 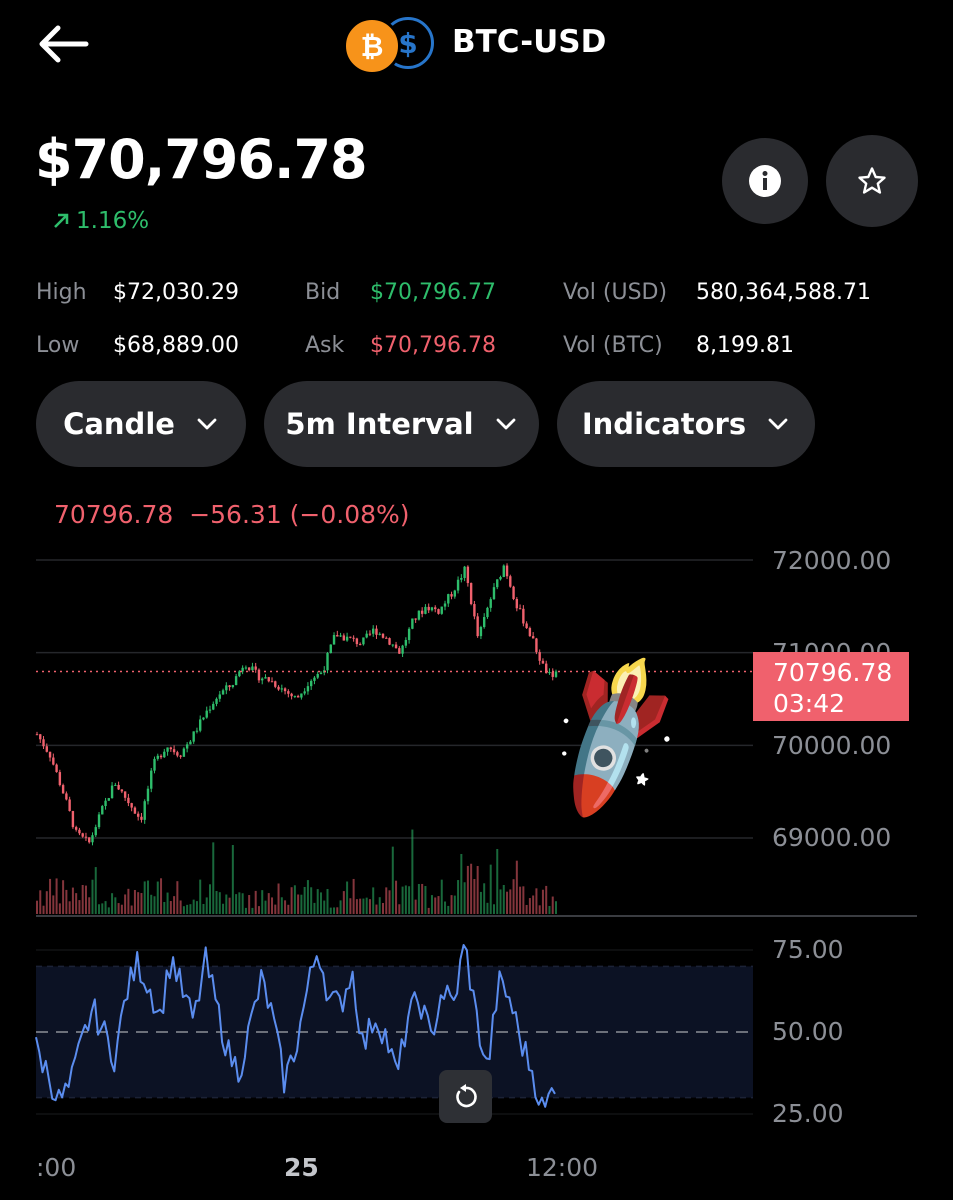 What do you see at coordinates (872, 181) in the screenshot?
I see `favorite-button` at bounding box center [872, 181].